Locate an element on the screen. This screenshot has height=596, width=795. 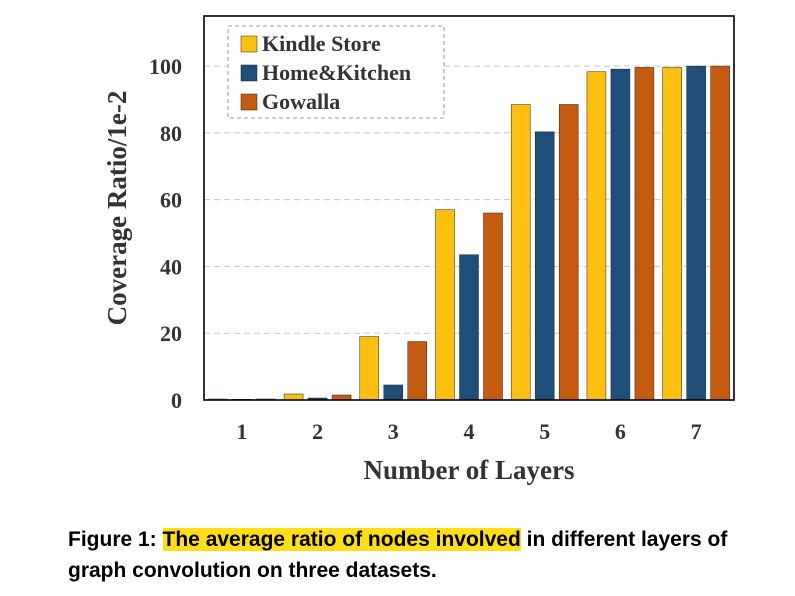
legend-label: Gowalla is located at coordinates (301, 101).